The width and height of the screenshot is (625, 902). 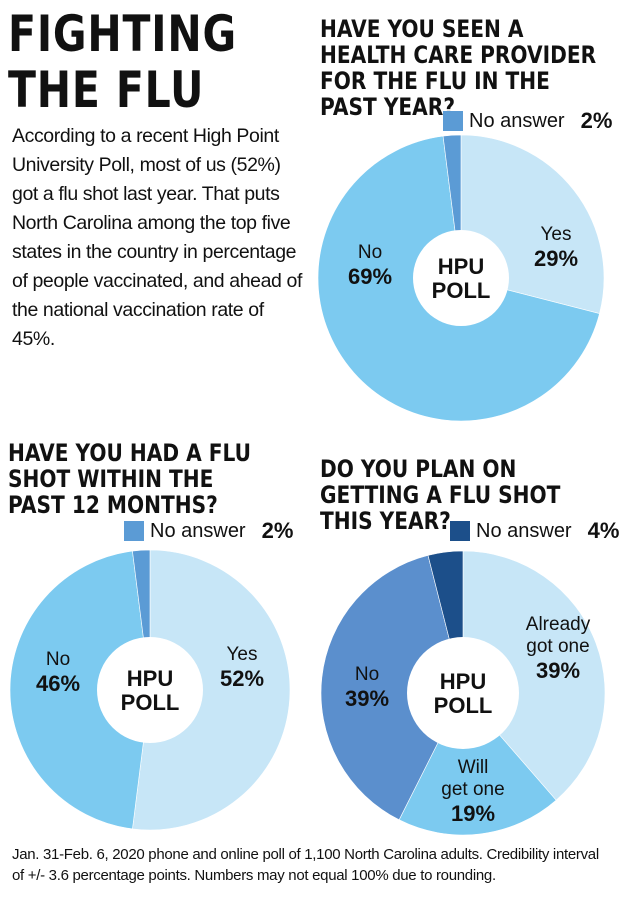 I want to click on page-title-line-2: THE FLU, so click(x=106, y=90).